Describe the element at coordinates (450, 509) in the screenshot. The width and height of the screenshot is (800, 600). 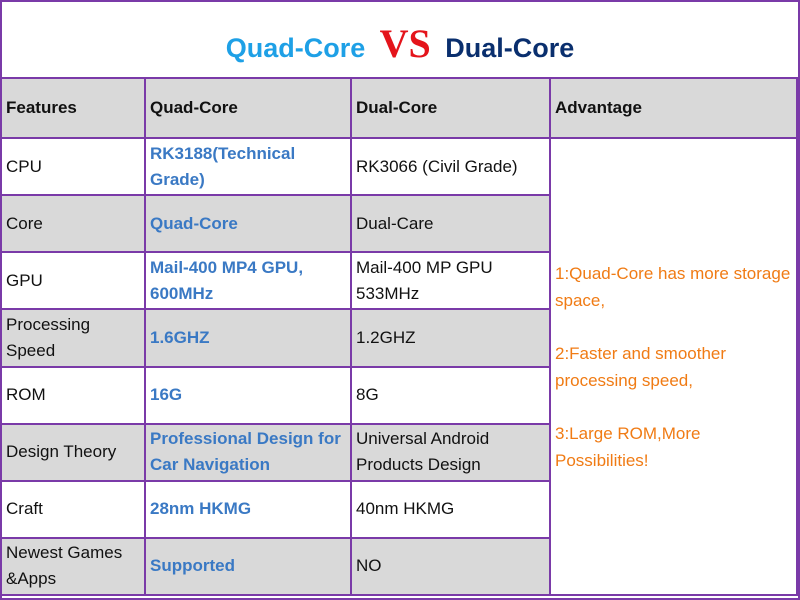
I see `dual-core-cell: 40nm HKMG` at that location.